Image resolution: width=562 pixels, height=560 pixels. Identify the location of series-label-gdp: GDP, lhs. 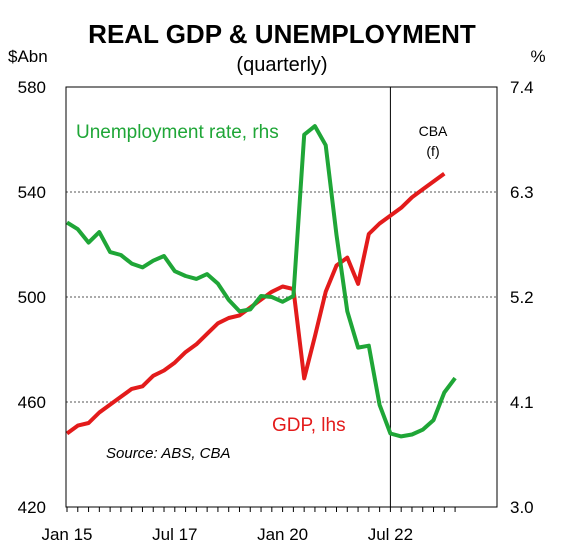
(309, 425).